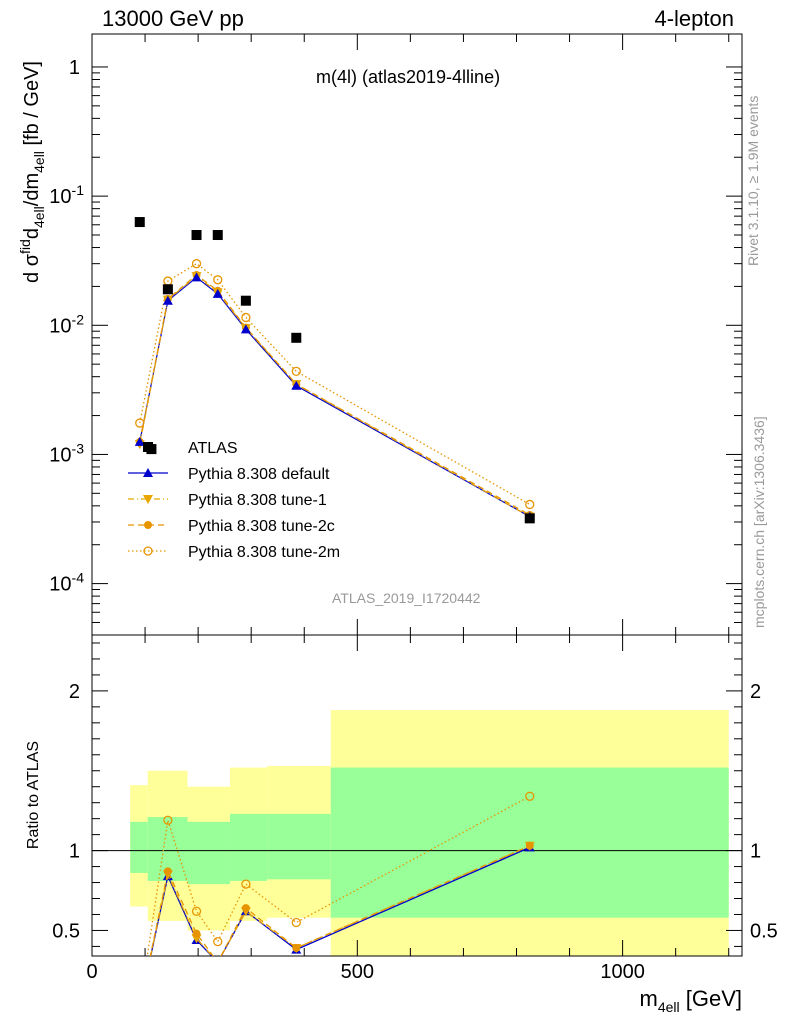 The width and height of the screenshot is (786, 1024). Describe the element at coordinates (74, 68) in the screenshot. I see `main-ytick-label: 1` at that location.